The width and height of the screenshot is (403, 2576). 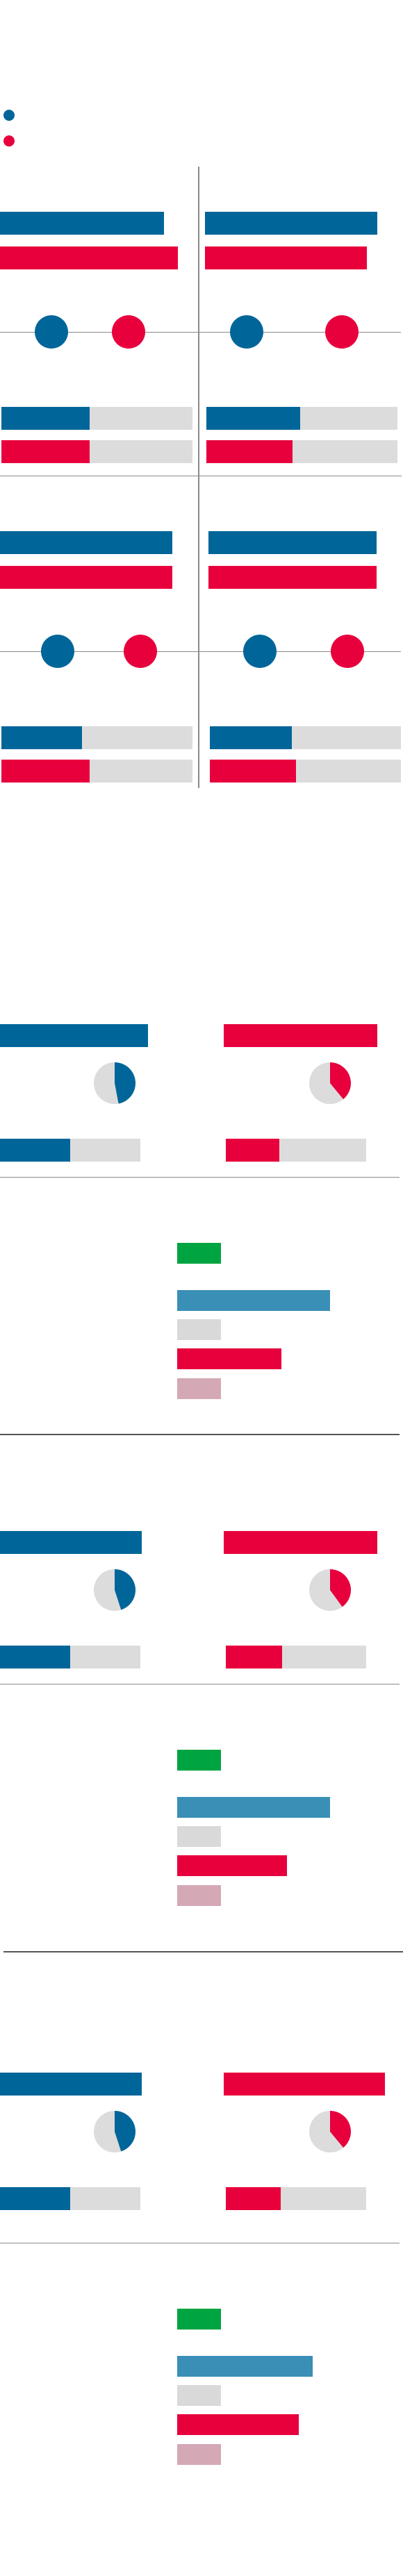 What do you see at coordinates (9, 141) in the screenshot?
I see `legend-dot-red` at bounding box center [9, 141].